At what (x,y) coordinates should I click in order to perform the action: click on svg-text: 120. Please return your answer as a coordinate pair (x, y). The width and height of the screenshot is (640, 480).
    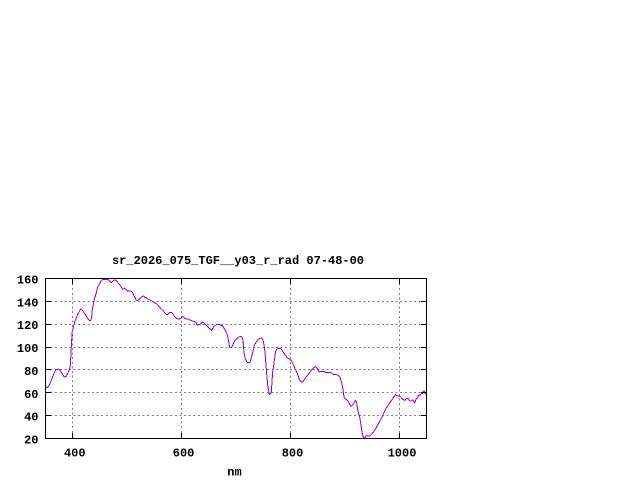
    Looking at the image, I should click on (28, 326).